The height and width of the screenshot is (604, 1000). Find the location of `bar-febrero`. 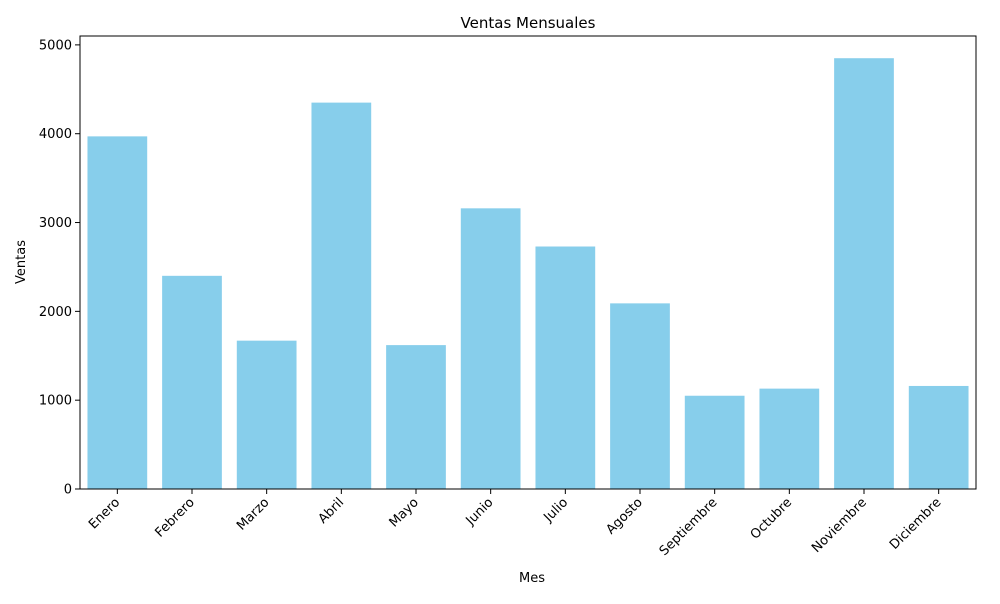

bar-febrero is located at coordinates (192, 382).